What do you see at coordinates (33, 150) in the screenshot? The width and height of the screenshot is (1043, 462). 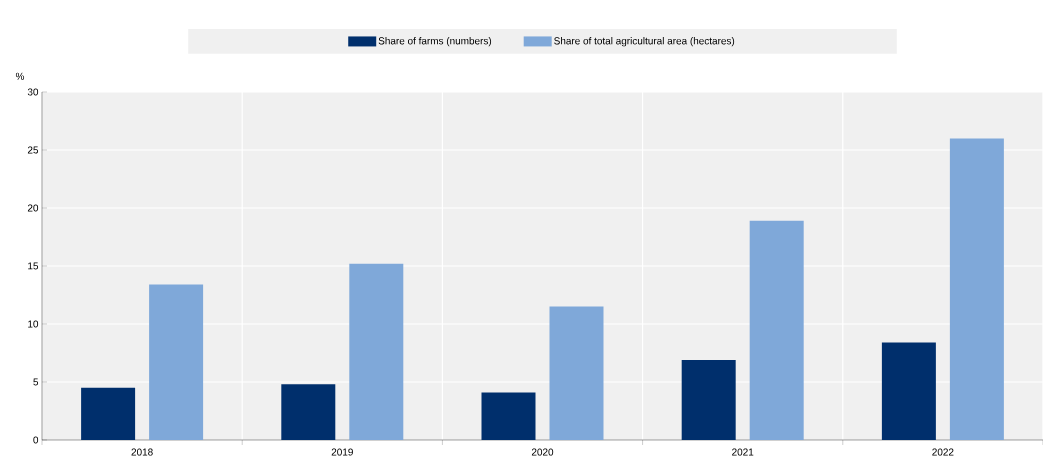 I see `y-tick-label: 25` at bounding box center [33, 150].